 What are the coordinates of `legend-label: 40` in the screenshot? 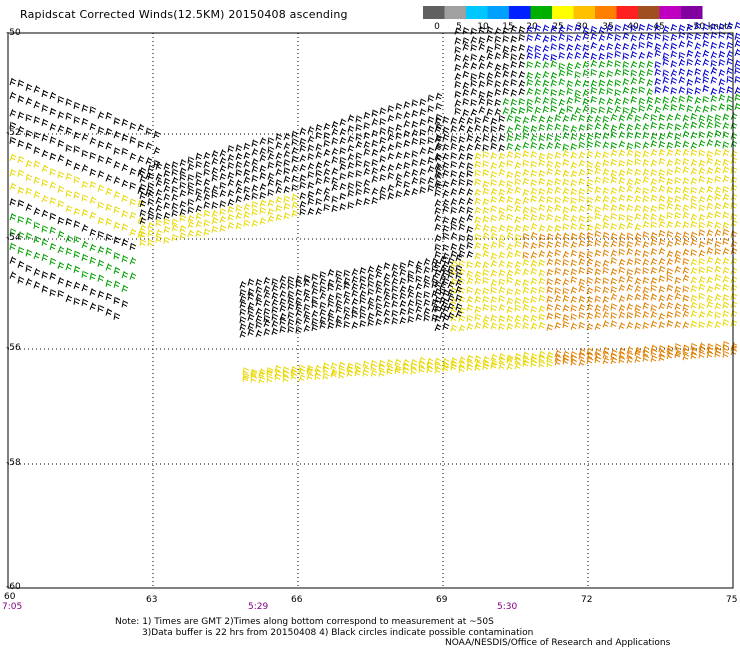 It's located at (633, 27).